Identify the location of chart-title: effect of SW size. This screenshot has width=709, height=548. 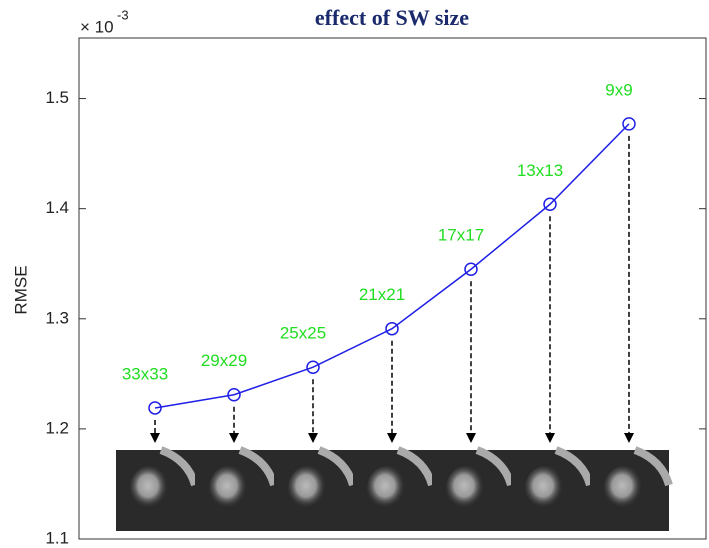
(392, 17).